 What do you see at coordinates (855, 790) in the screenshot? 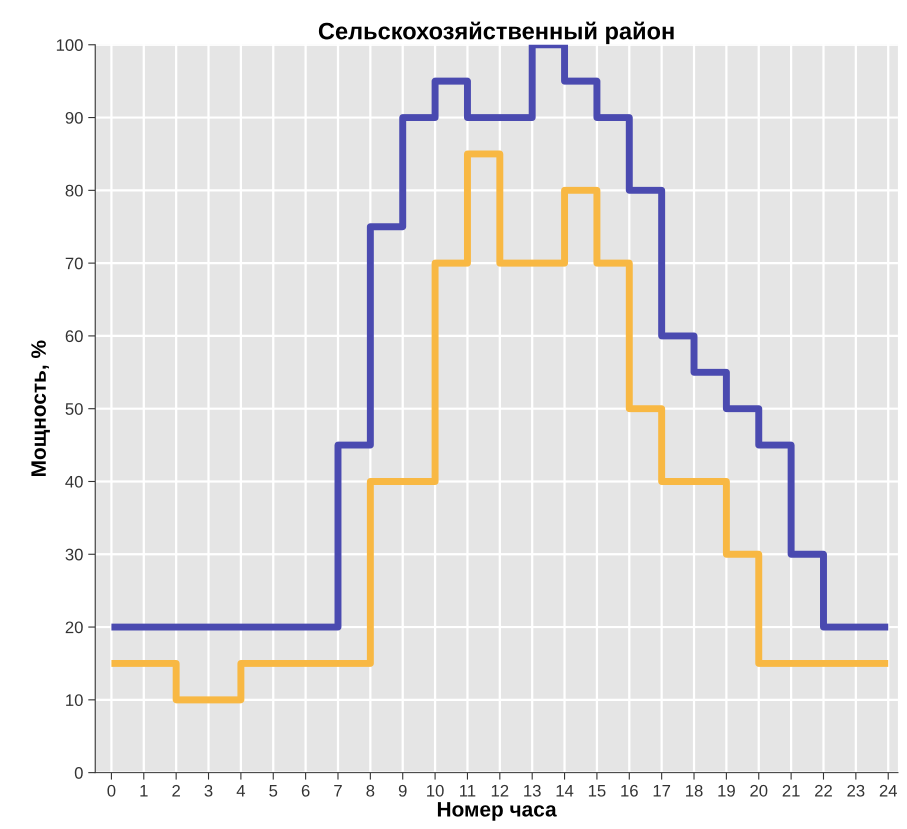
I see `x-tick-label: 23` at bounding box center [855, 790].